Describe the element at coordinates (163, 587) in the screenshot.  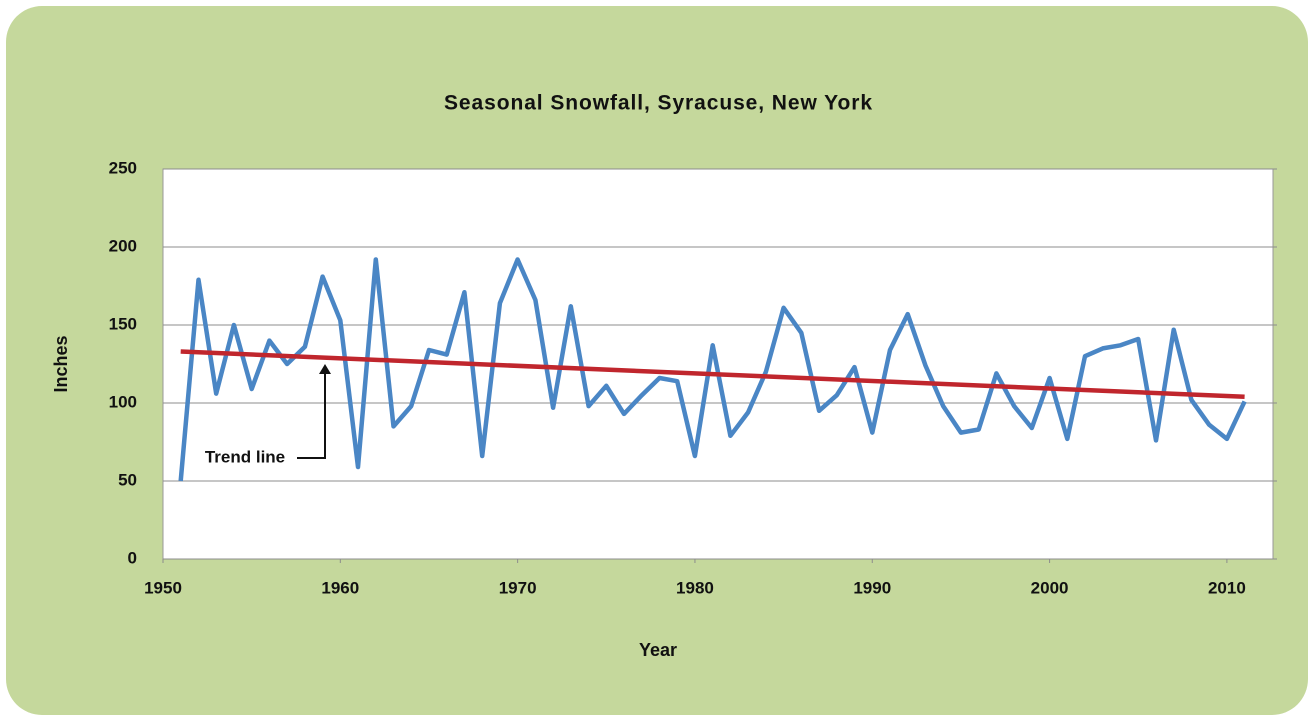
I see `x-tick-label: 1950` at that location.